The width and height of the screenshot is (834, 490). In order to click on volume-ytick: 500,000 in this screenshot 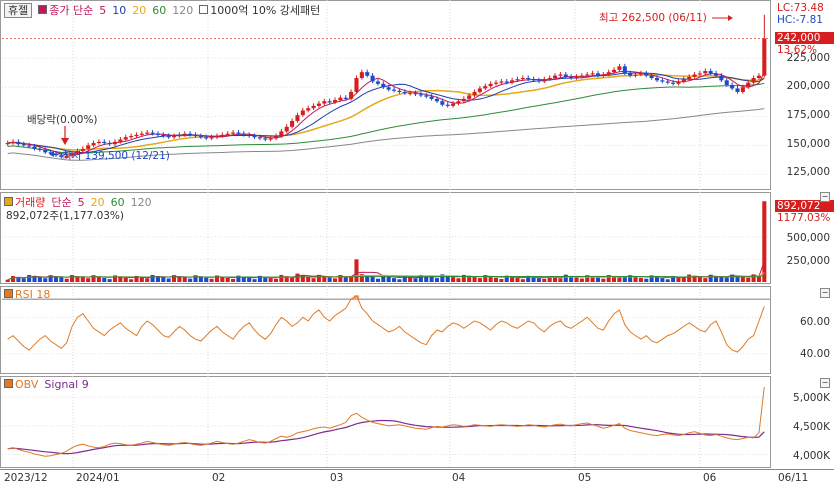, I will do `click(808, 238)`.